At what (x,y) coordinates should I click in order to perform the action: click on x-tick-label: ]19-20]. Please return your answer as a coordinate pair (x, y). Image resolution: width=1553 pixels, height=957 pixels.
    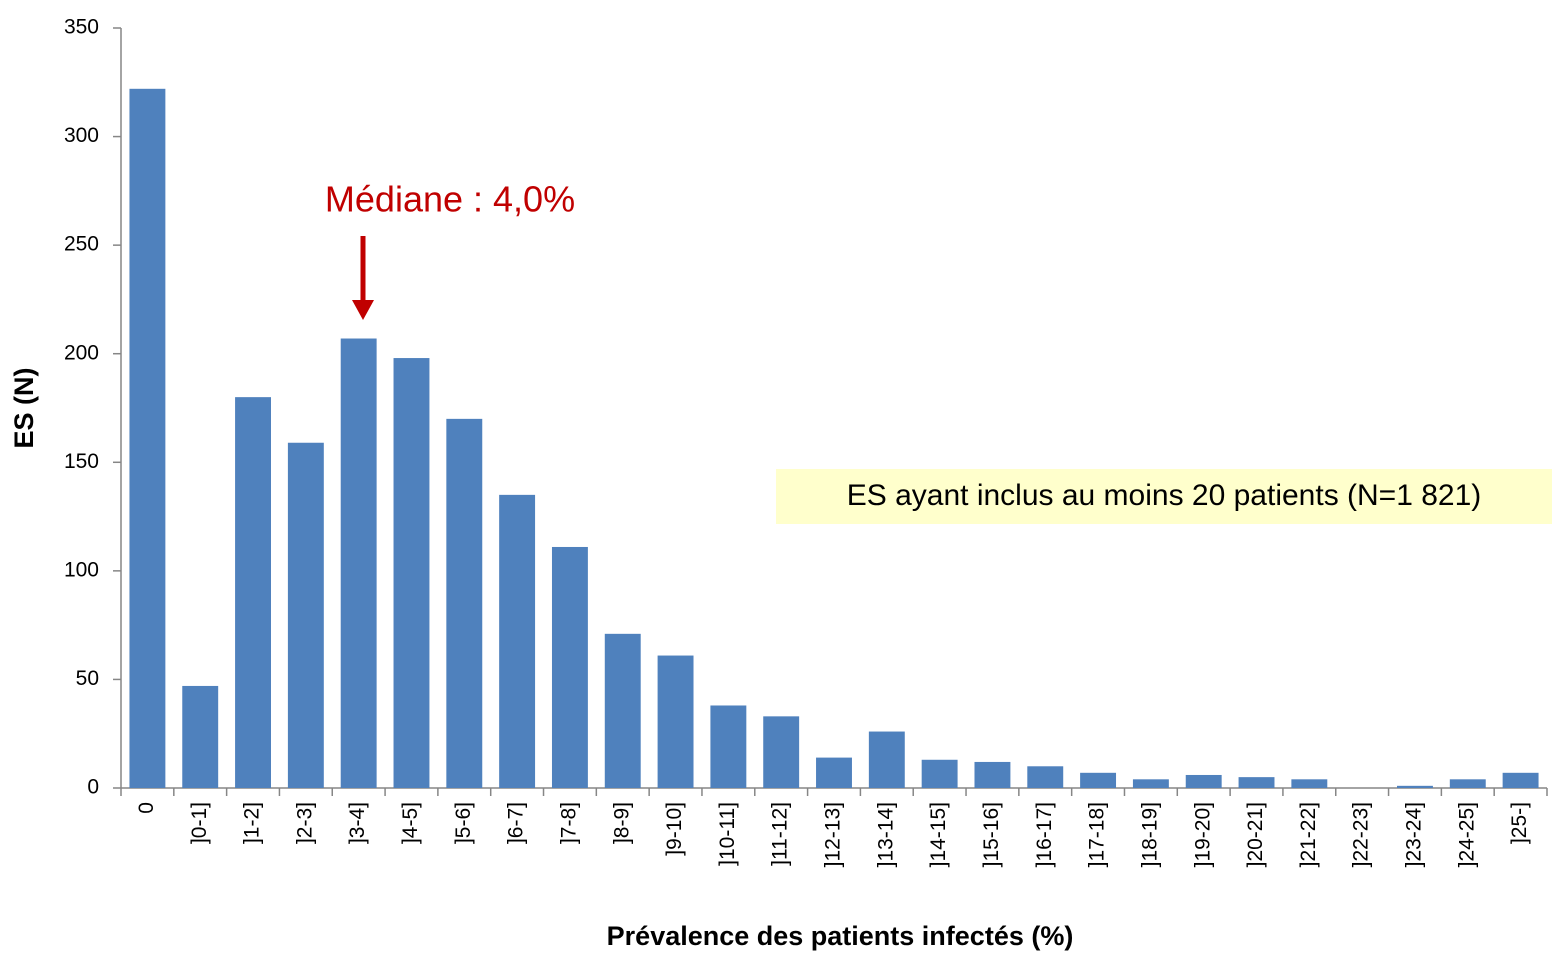
    Looking at the image, I should click on (1202, 834).